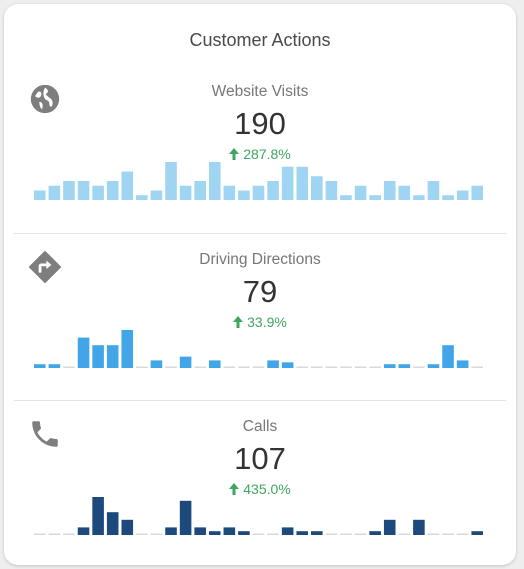  Describe the element at coordinates (260, 123) in the screenshot. I see `section-value: 190` at that location.